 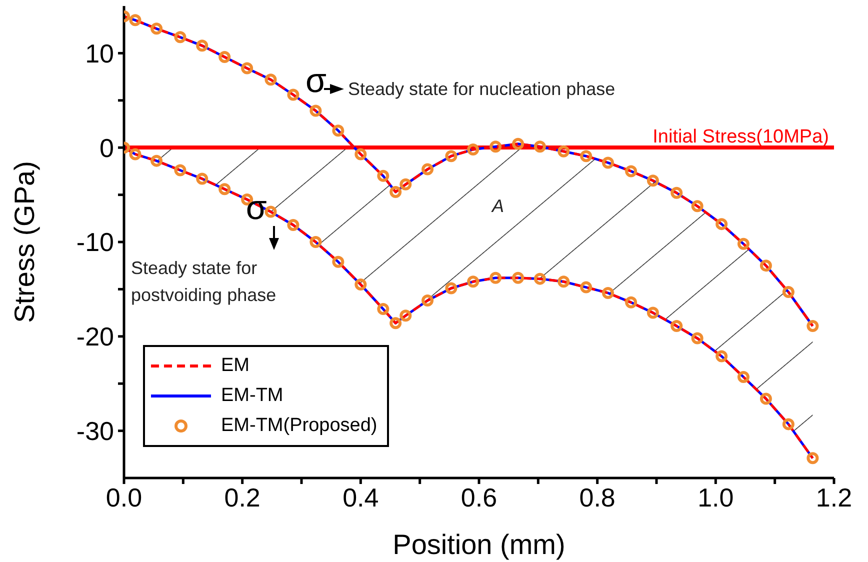 I want to click on y-tick-label: 0, so click(x=107, y=147).